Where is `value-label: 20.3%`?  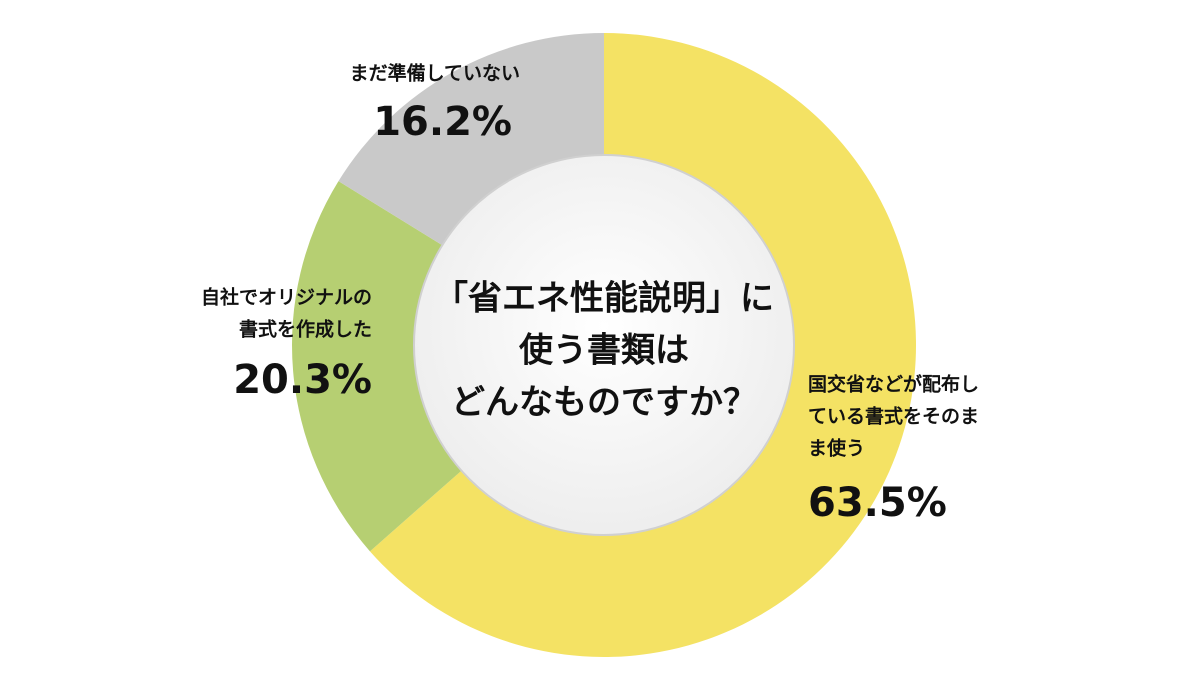 value-label: 20.3% is located at coordinates (302, 380).